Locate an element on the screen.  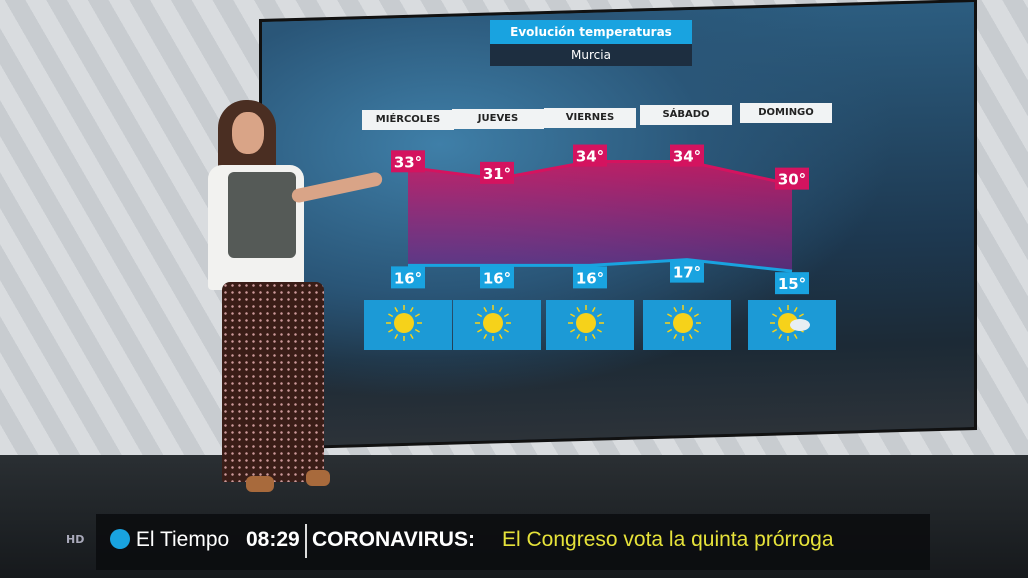
channel-logo: El Tiempo is located at coordinates (169, 540).